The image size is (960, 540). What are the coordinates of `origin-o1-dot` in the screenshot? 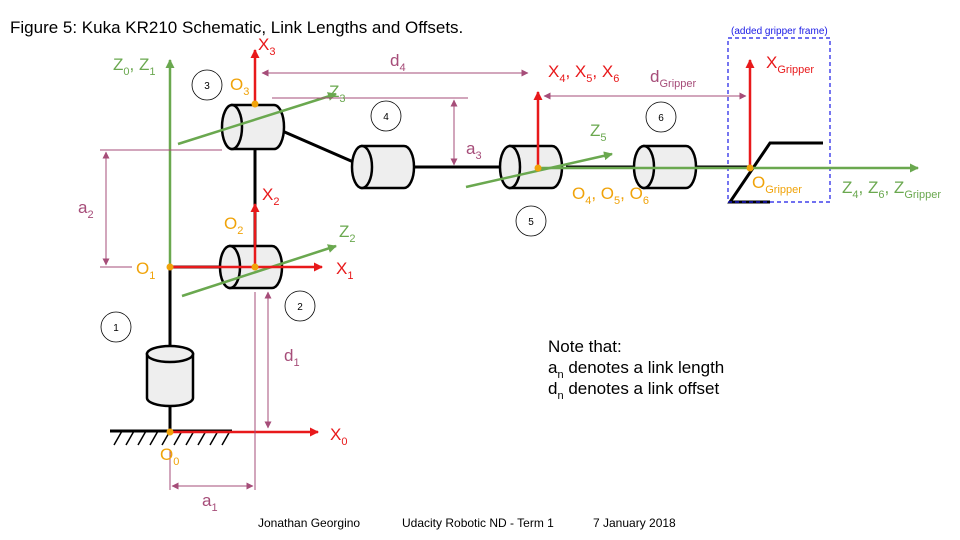 It's located at (170, 267).